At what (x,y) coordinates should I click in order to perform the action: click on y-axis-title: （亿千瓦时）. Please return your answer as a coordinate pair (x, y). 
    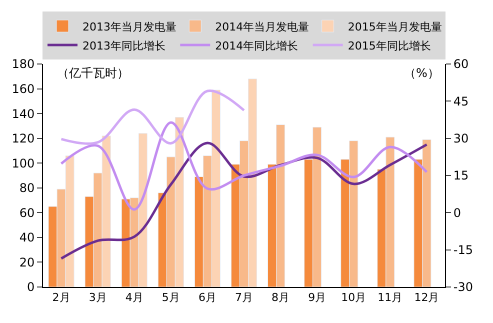
    Looking at the image, I should click on (93, 73).